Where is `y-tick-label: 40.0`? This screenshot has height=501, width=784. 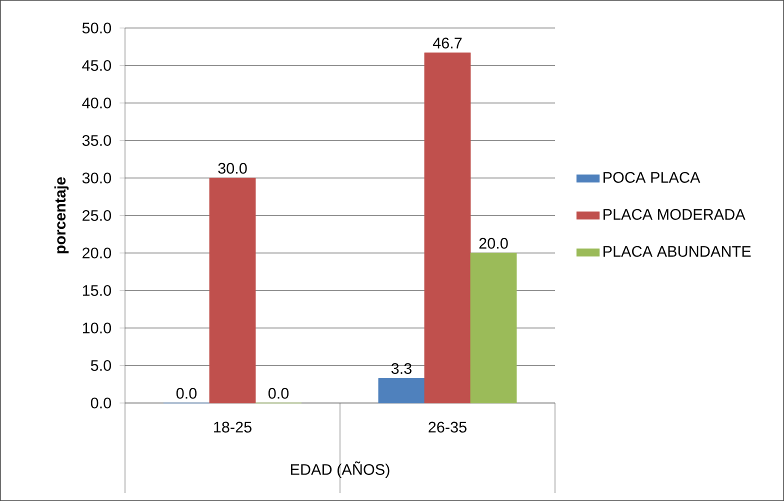 y-tick-label: 40.0 is located at coordinates (97, 103).